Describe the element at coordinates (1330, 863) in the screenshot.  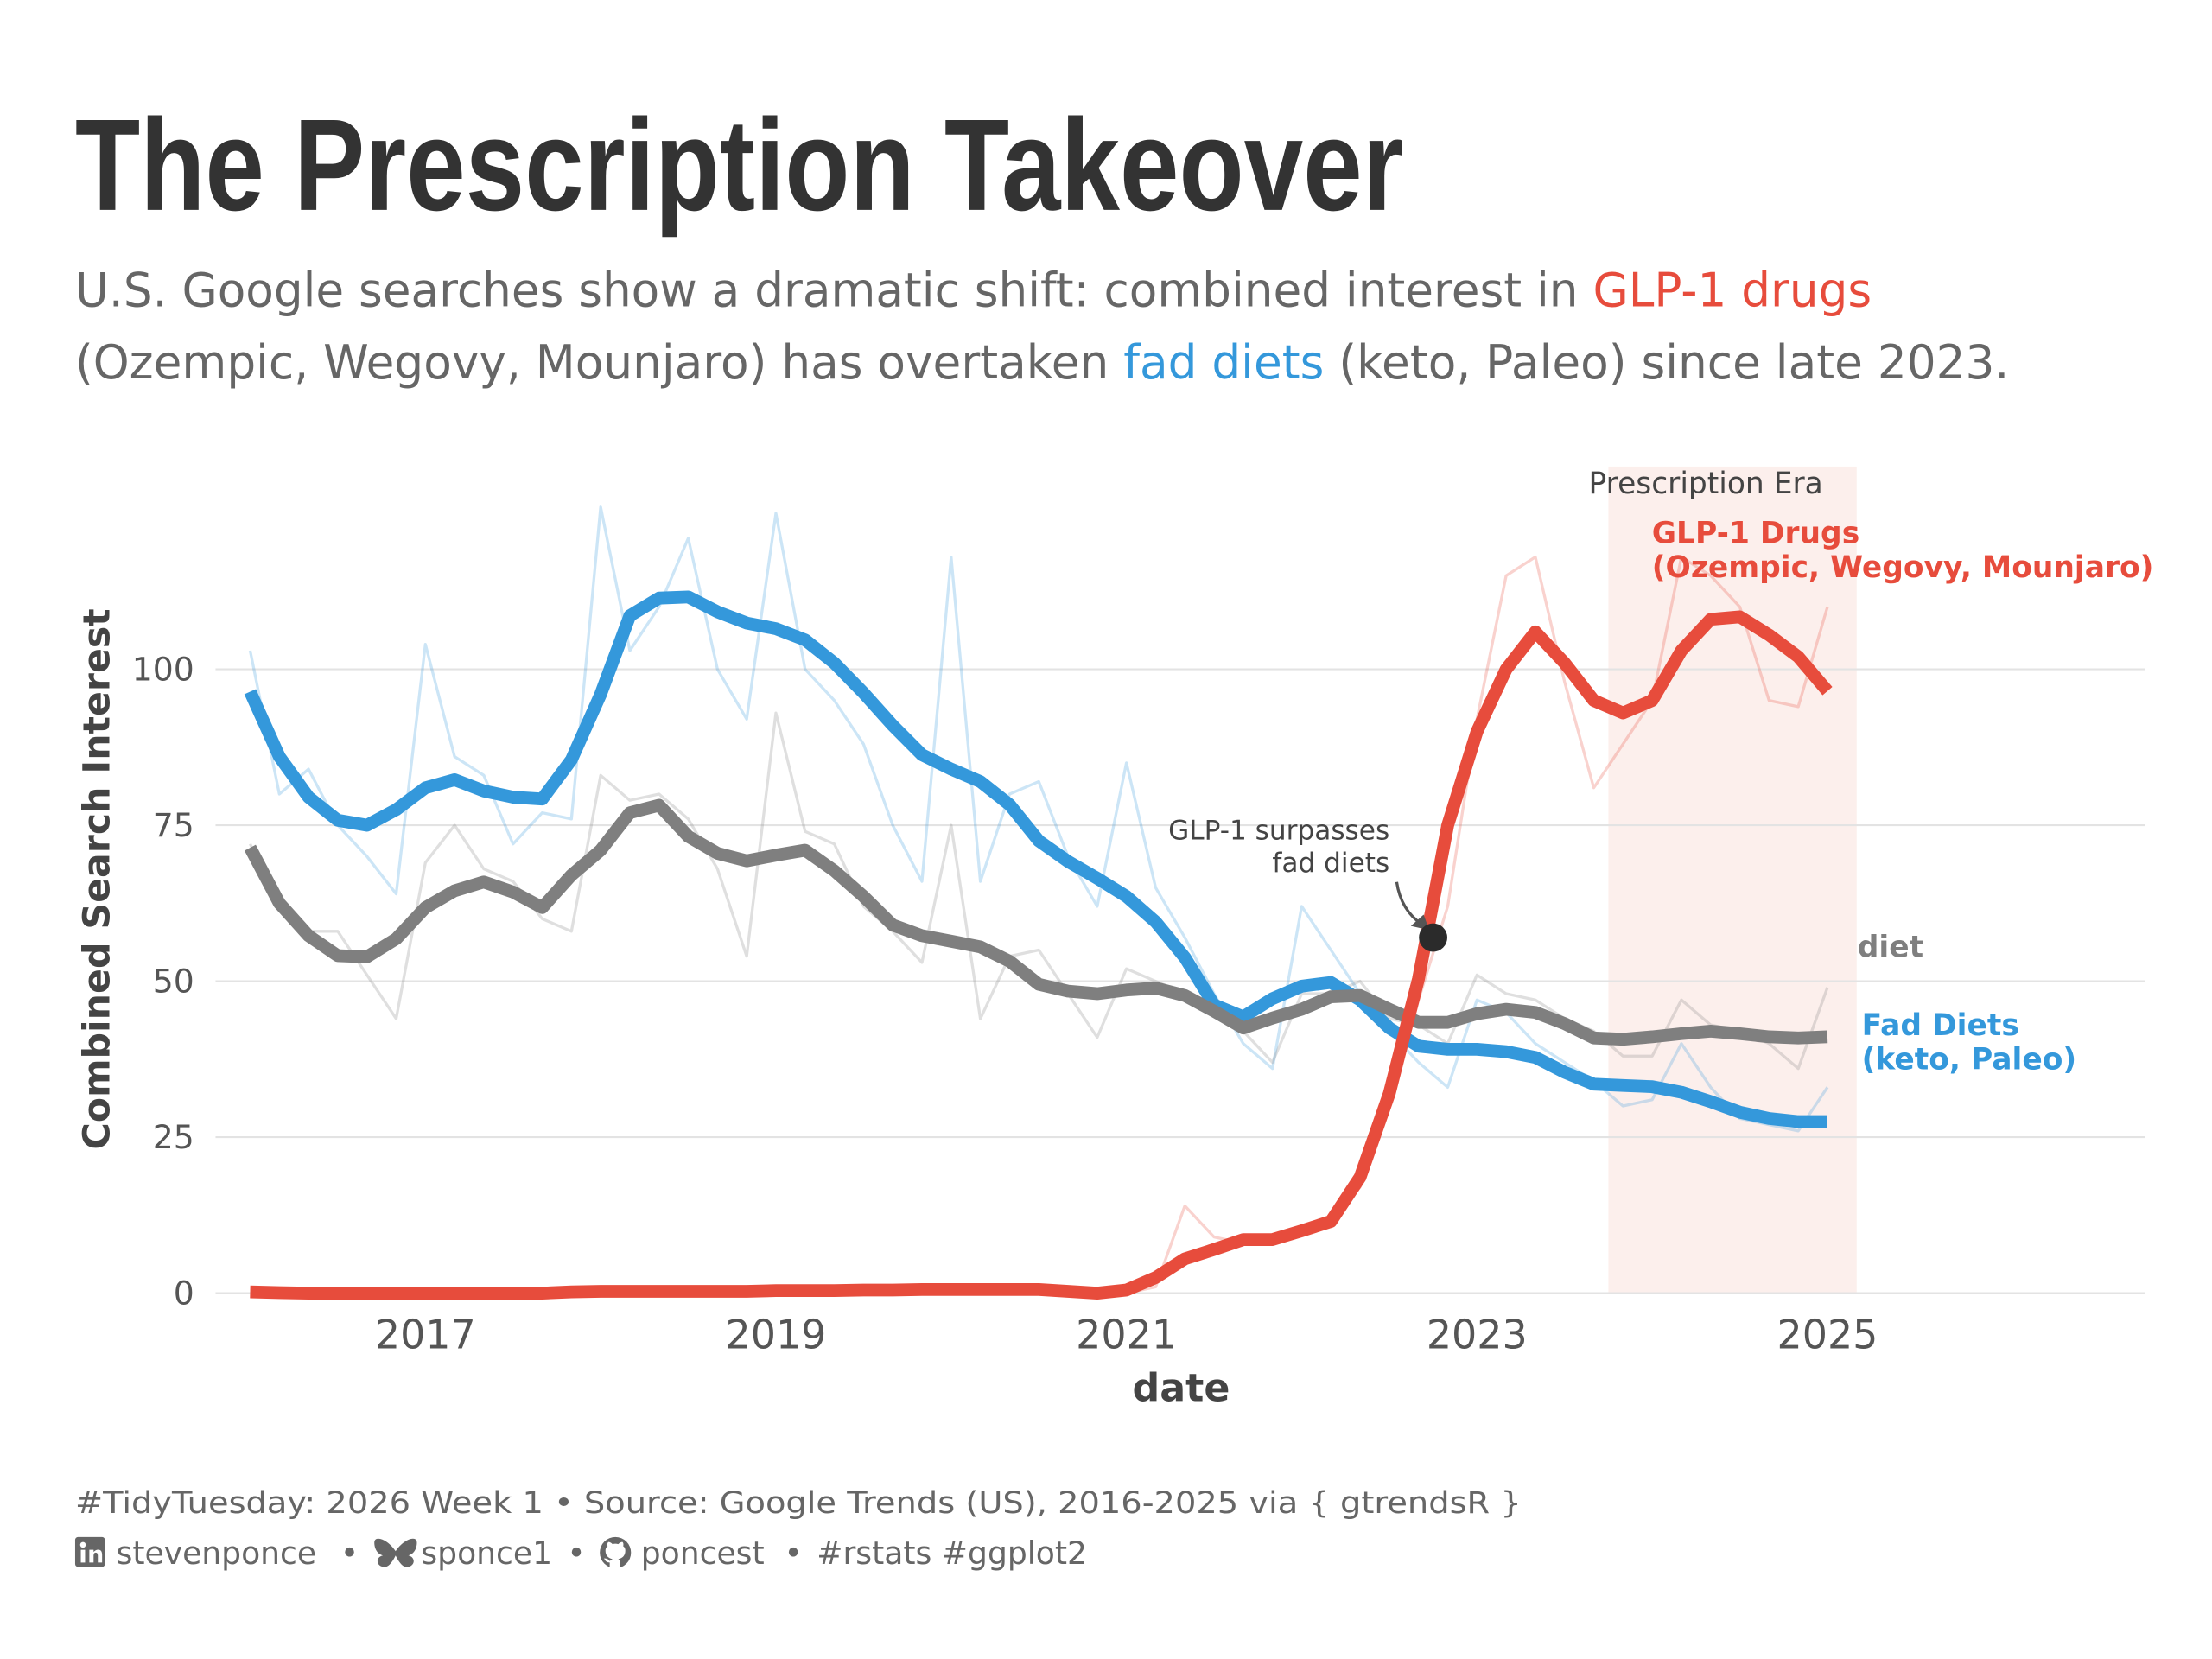
I see `crossover-annotation-line-2: fad diets` at that location.